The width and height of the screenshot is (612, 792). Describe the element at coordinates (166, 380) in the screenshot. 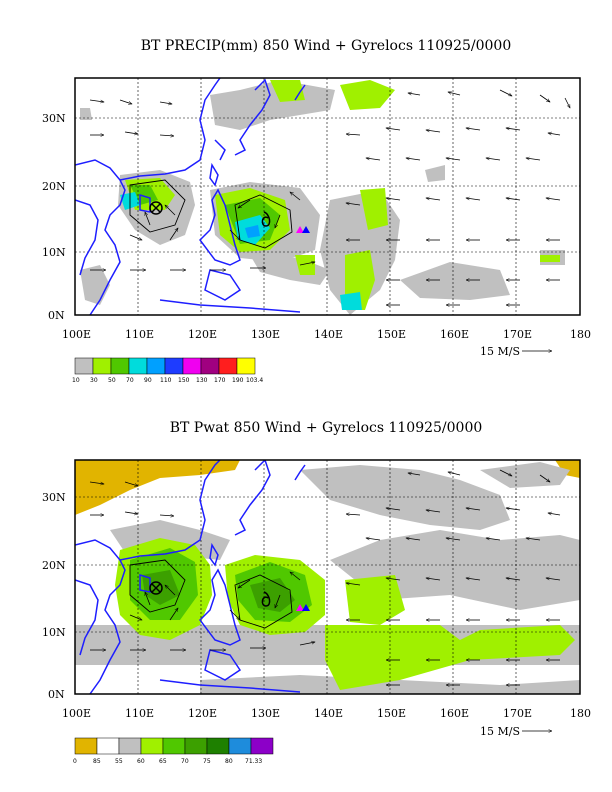

I see `svg-text: 110` at that location.